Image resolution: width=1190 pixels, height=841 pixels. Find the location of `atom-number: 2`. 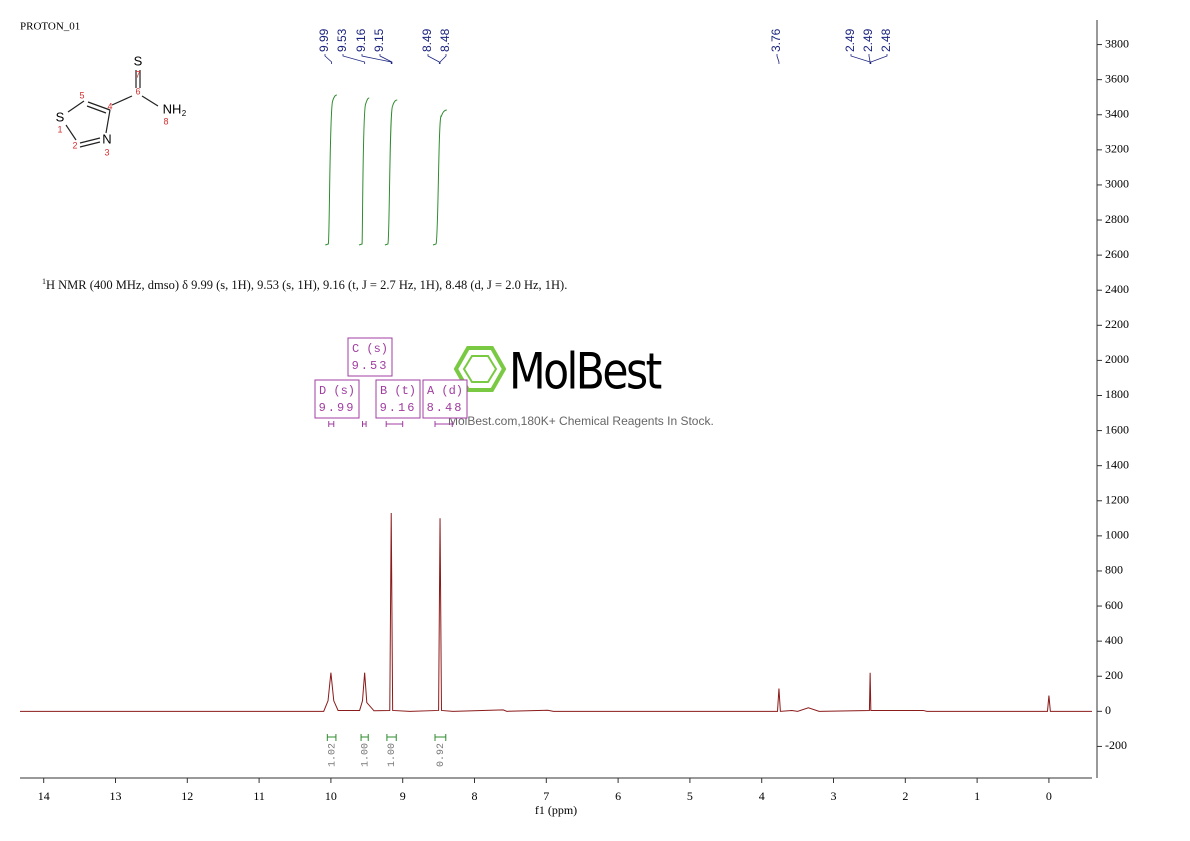

atom-number: 2 is located at coordinates (74, 145).